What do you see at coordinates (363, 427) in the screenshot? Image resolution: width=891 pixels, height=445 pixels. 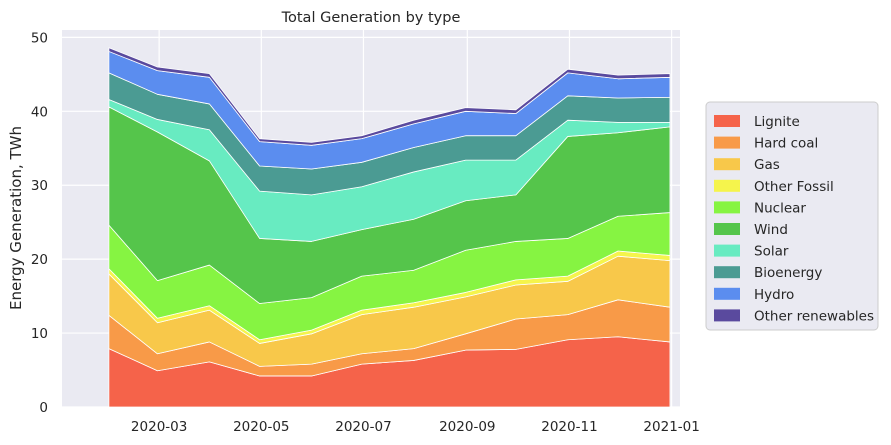 I see `x-tick-label: 2020-07` at bounding box center [363, 427].